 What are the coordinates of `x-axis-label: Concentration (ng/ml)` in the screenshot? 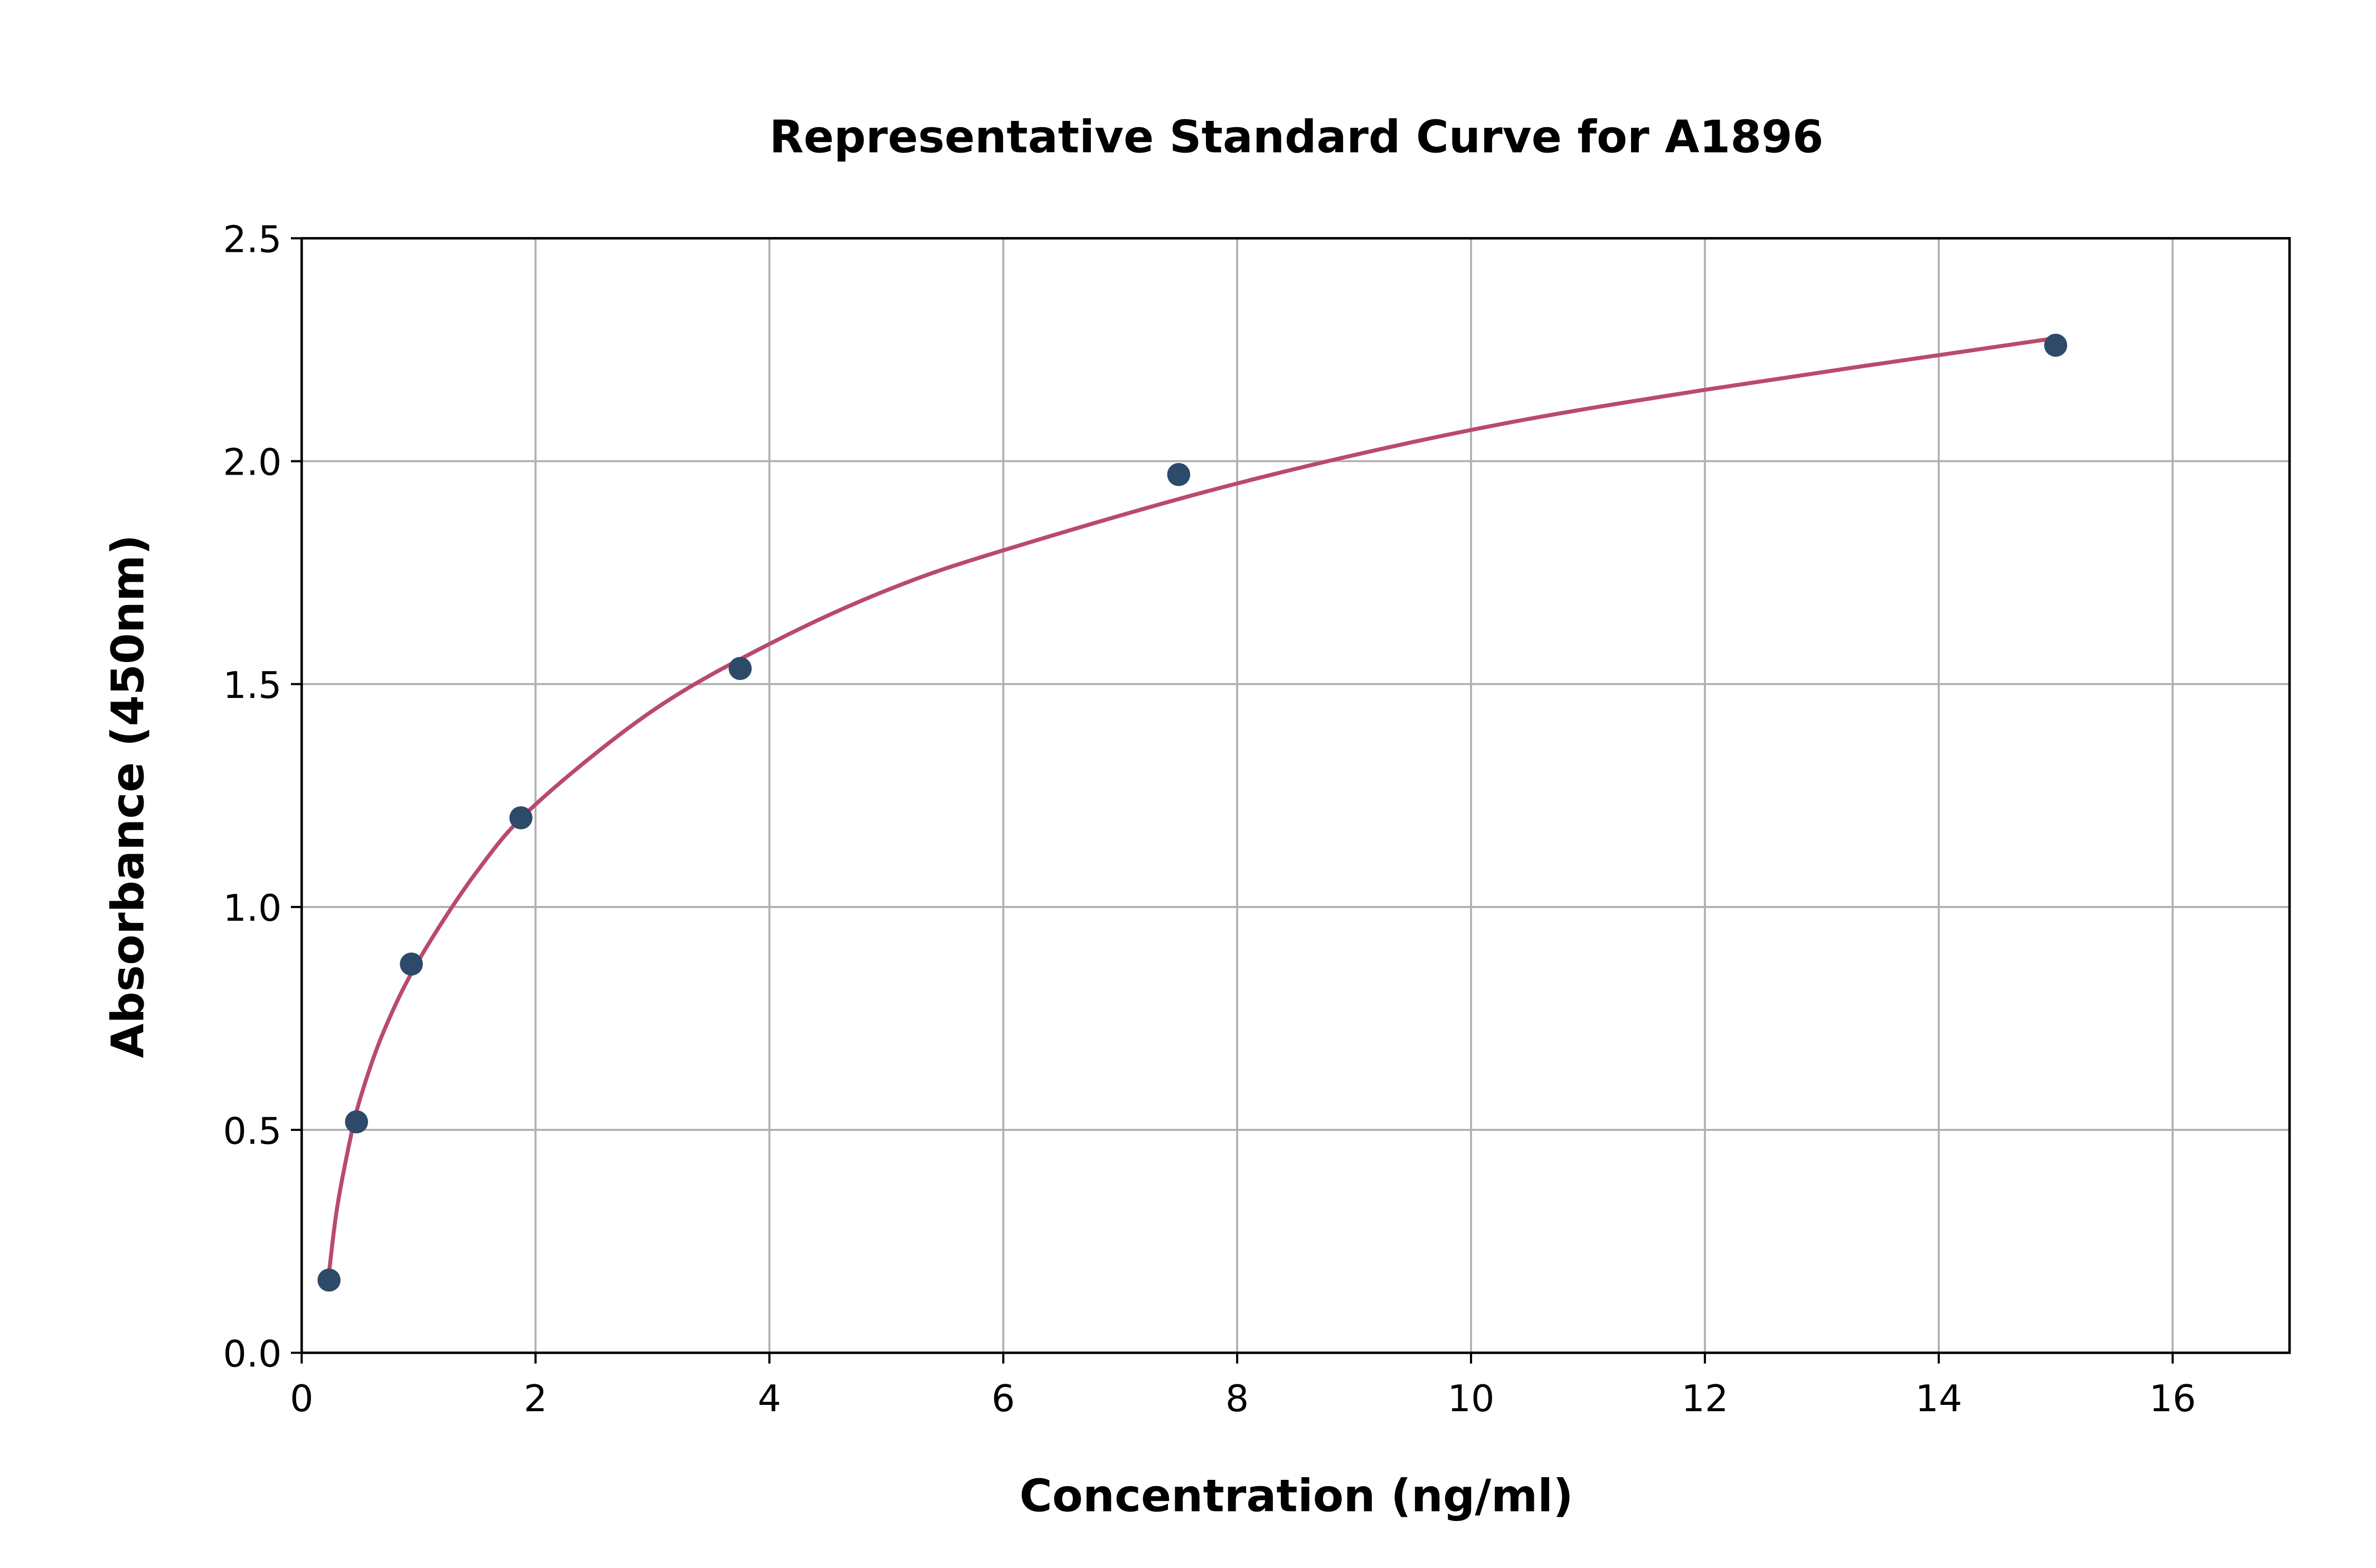 It's located at (1297, 1496).